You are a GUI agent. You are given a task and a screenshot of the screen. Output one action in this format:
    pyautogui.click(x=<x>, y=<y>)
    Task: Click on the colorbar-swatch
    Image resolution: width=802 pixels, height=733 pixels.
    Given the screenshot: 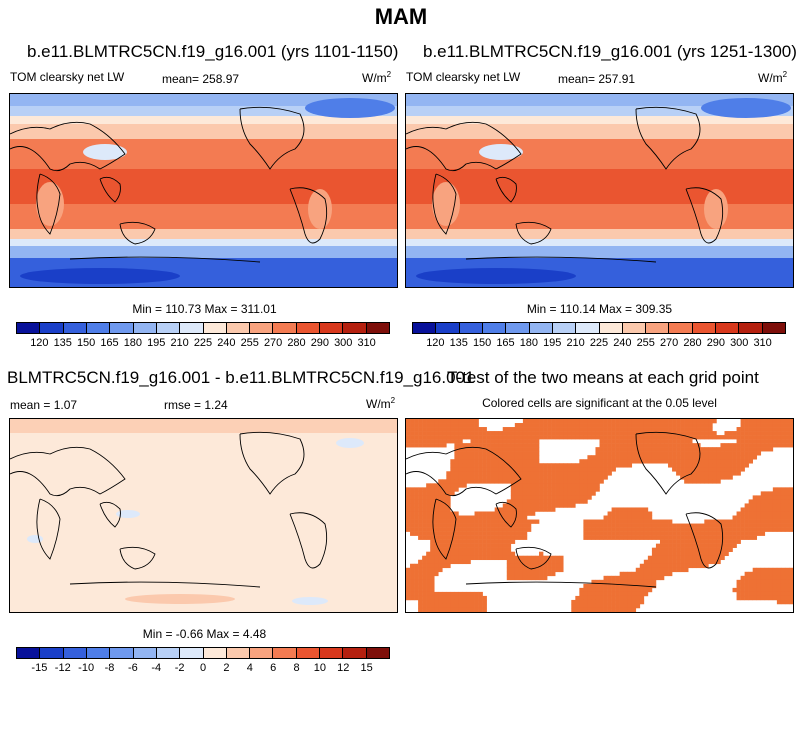 What is the action you would take?
    pyautogui.click(x=122, y=653)
    